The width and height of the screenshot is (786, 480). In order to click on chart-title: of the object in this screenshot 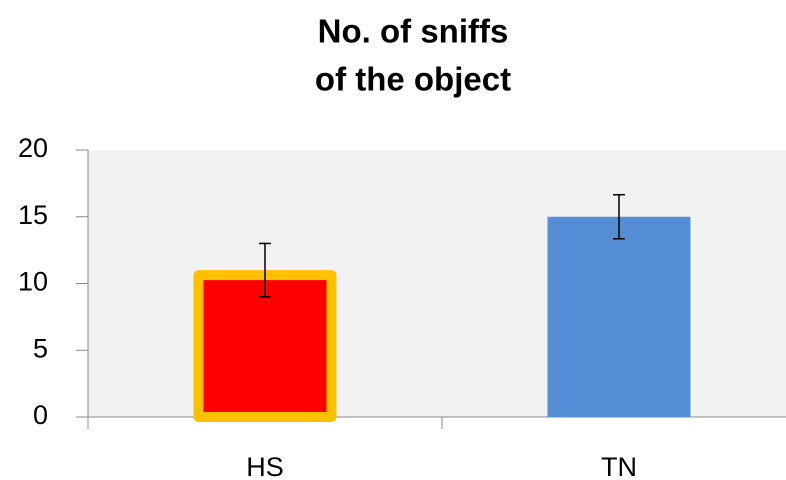, I will do `click(413, 79)`.